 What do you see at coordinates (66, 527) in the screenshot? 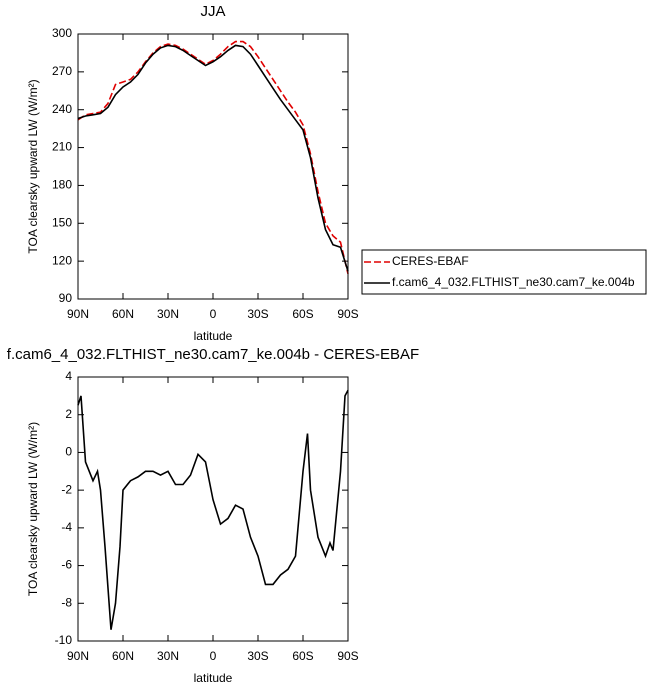
I see `y-tick-label: -4` at bounding box center [66, 527].